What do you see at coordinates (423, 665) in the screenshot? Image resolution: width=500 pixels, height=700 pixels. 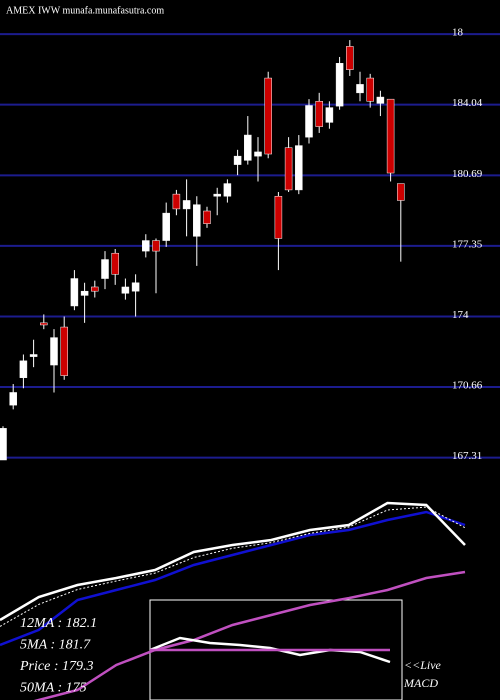 I see `macd-live-label: <<Live` at bounding box center [423, 665].